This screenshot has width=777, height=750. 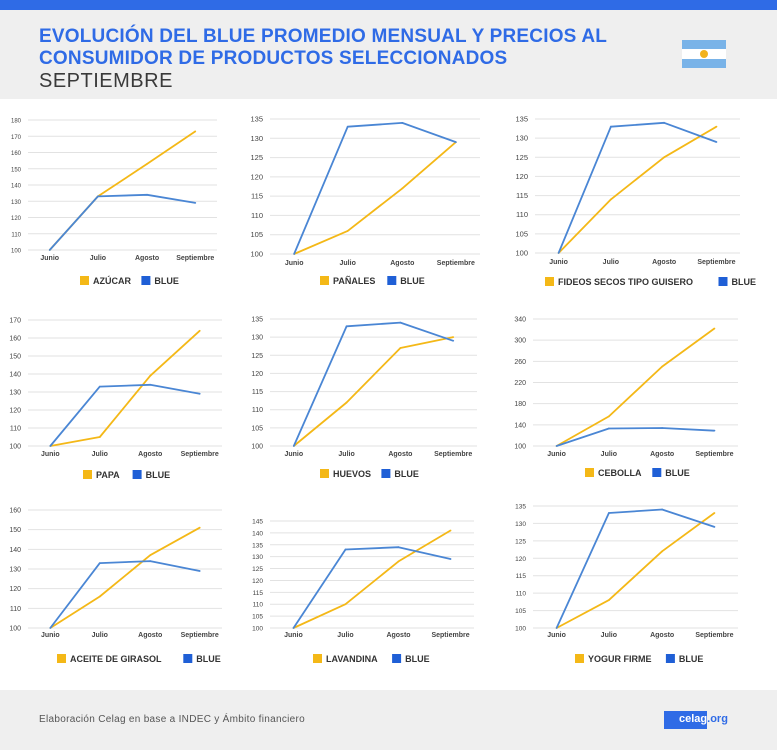 I want to click on y-tick-label: 145, so click(x=257, y=522).